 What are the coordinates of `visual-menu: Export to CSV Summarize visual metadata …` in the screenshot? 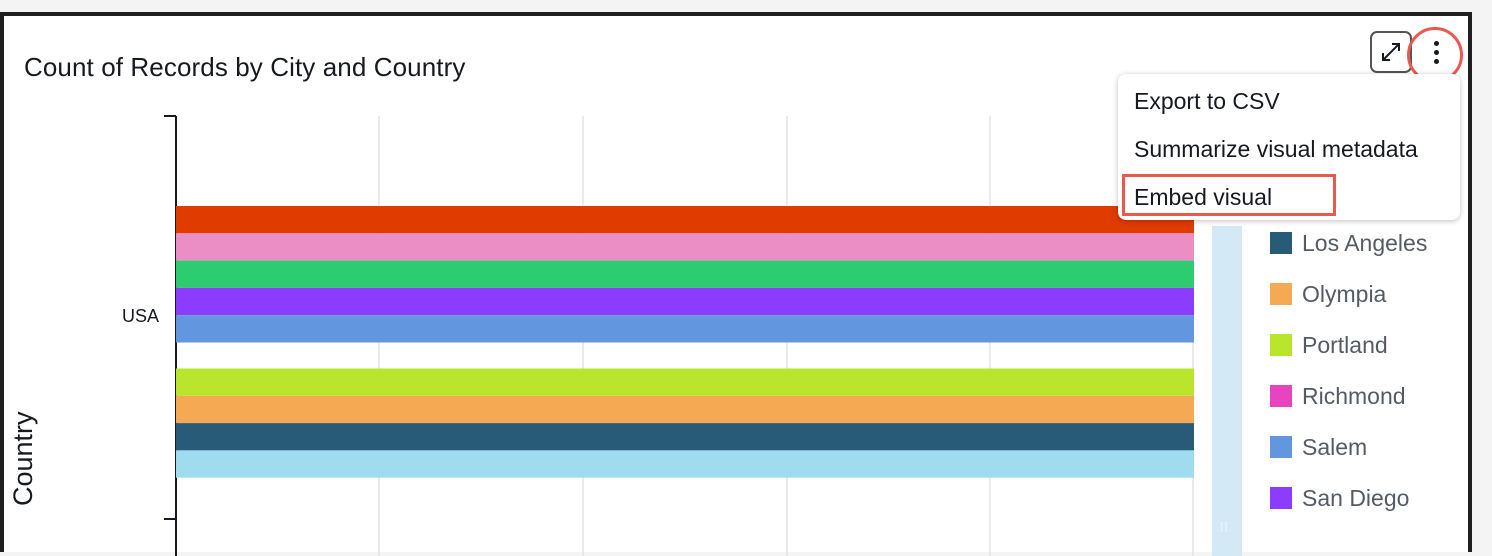 It's located at (1289, 147).